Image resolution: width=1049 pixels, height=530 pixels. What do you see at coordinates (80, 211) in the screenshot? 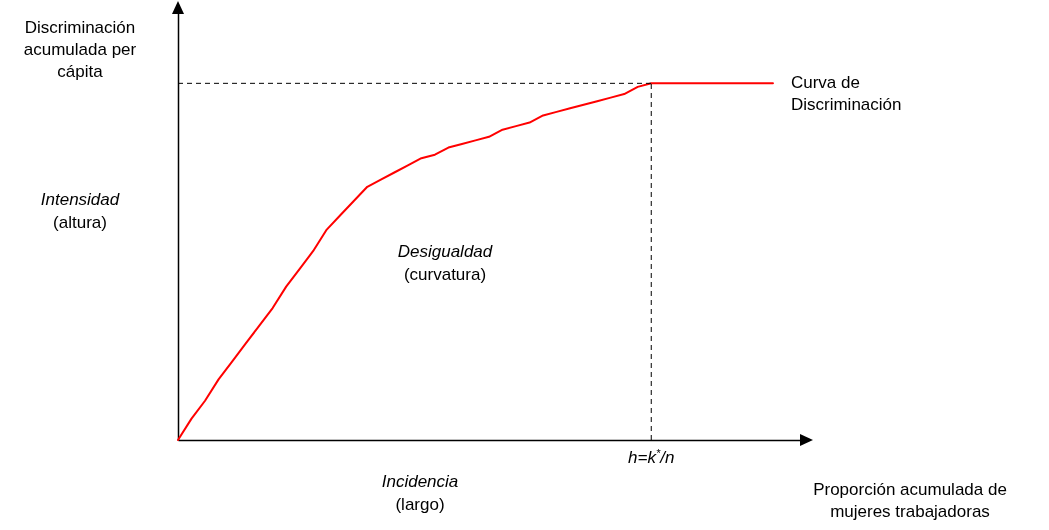
I see `text: Intensidad (altura)` at bounding box center [80, 211].